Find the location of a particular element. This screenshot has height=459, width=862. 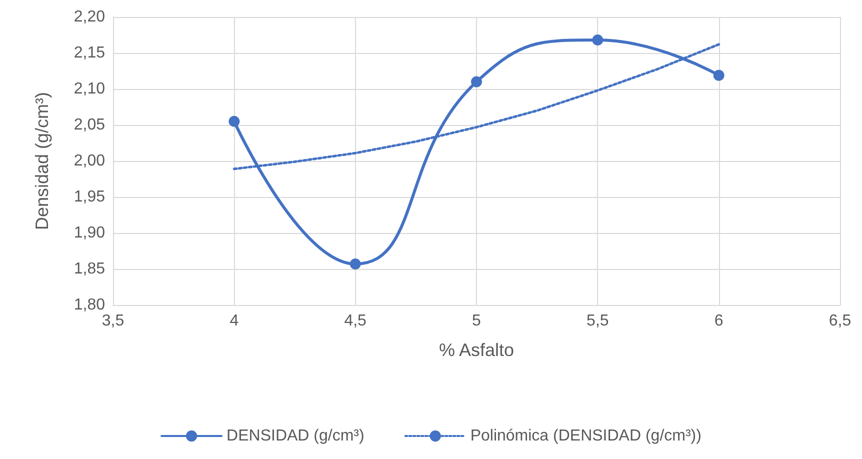

y-tick-label: 2,00 is located at coordinates (90, 161).